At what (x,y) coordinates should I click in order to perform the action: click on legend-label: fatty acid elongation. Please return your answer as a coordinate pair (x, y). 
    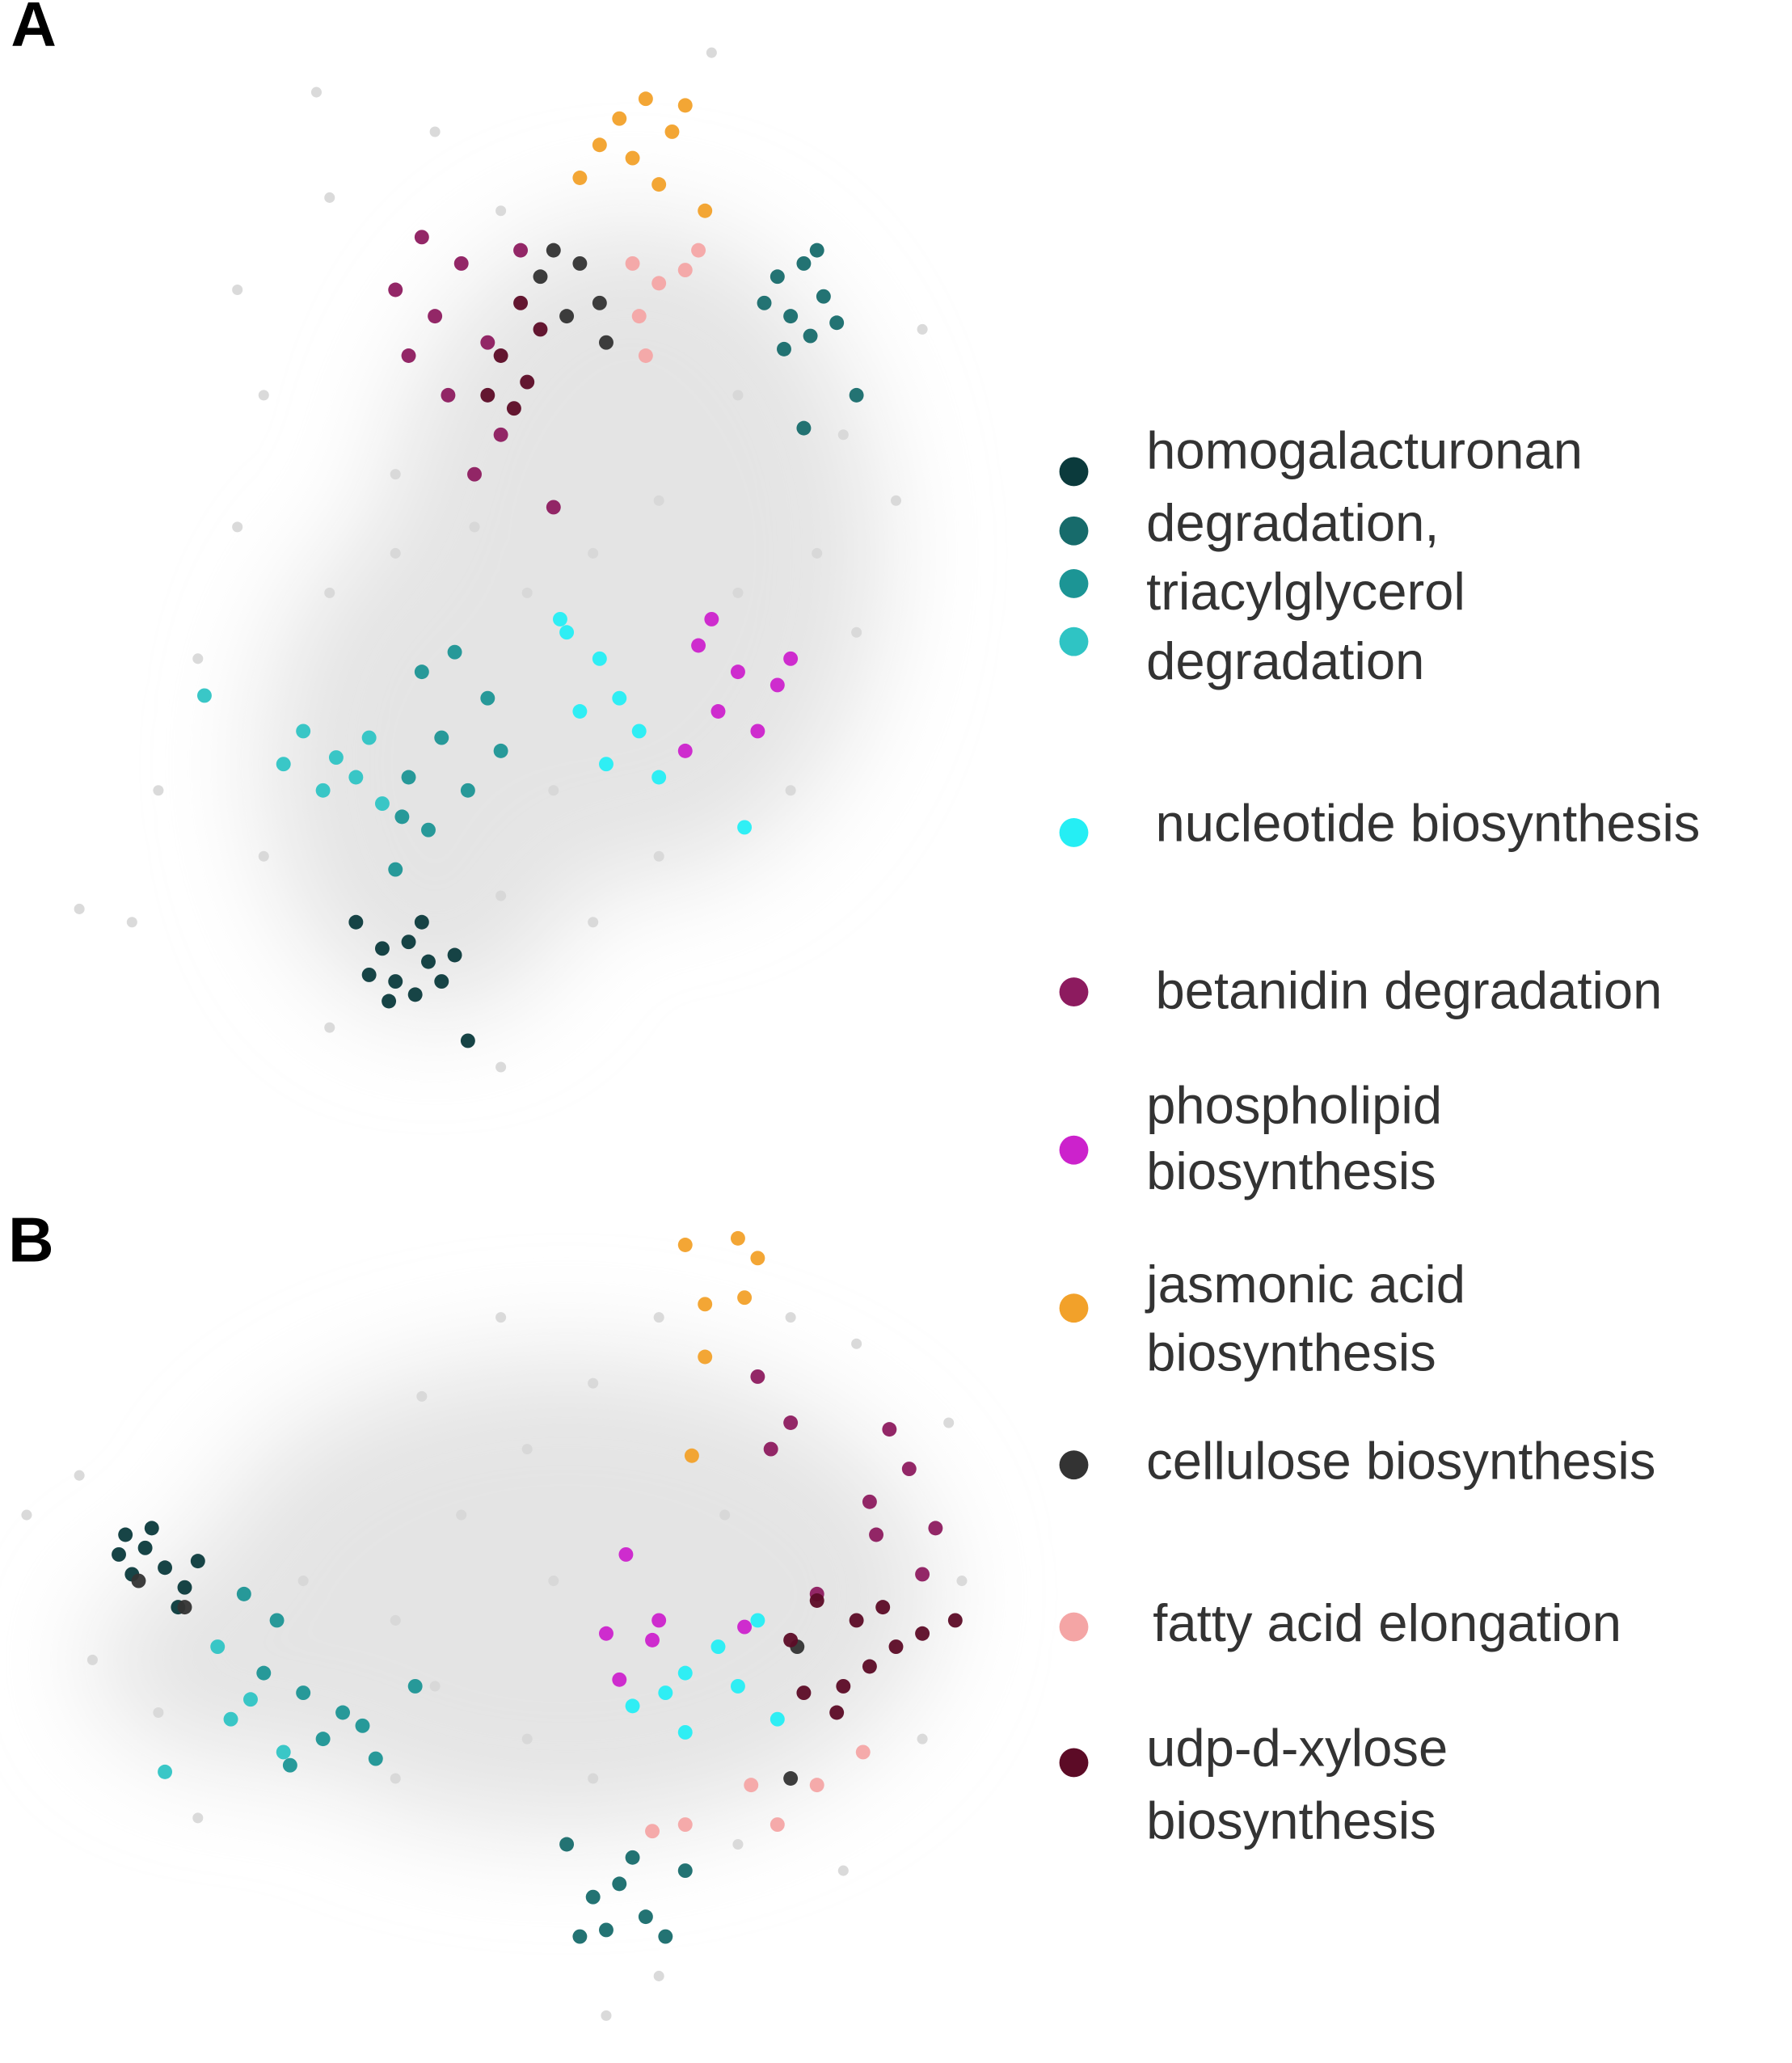
    Looking at the image, I should click on (1387, 1622).